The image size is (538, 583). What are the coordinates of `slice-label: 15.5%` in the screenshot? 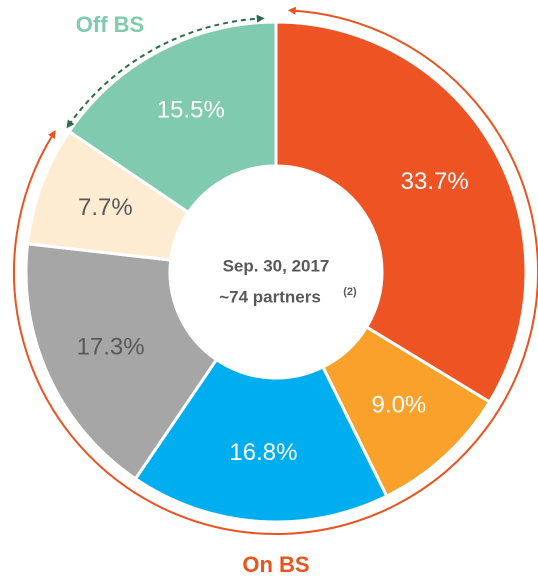 It's located at (191, 109).